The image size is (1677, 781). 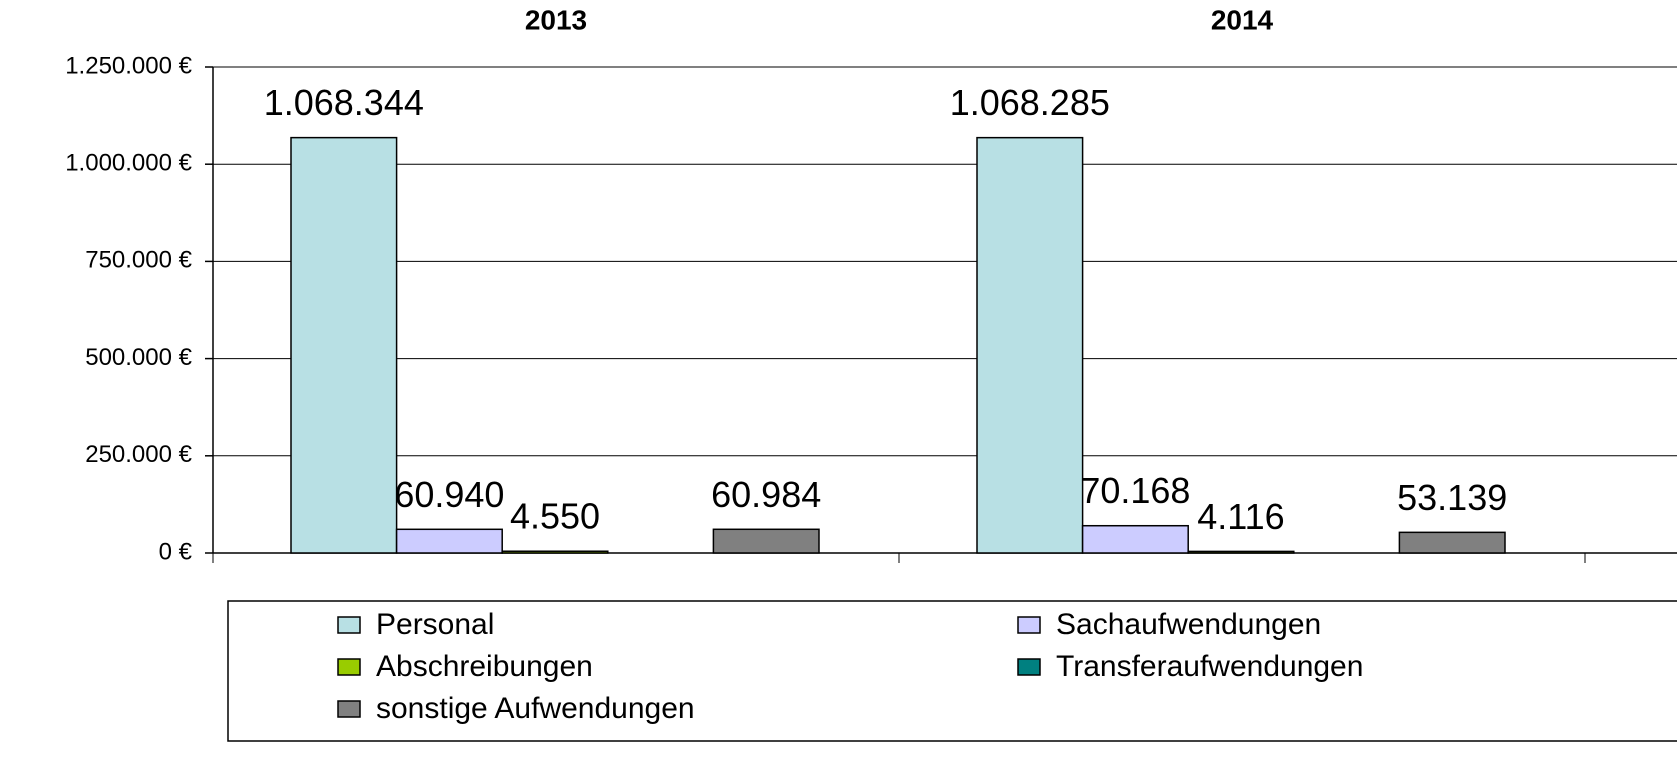 I want to click on y-tick-label: 1.250.000 €, so click(x=128, y=65).